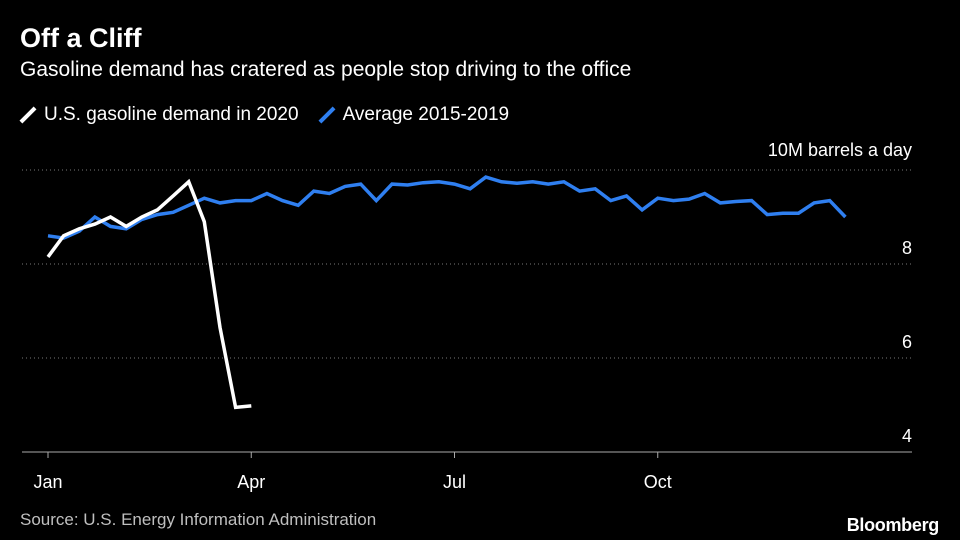 This screenshot has width=960, height=540. What do you see at coordinates (81, 38) in the screenshot?
I see `chart-title: Off a Cliff` at bounding box center [81, 38].